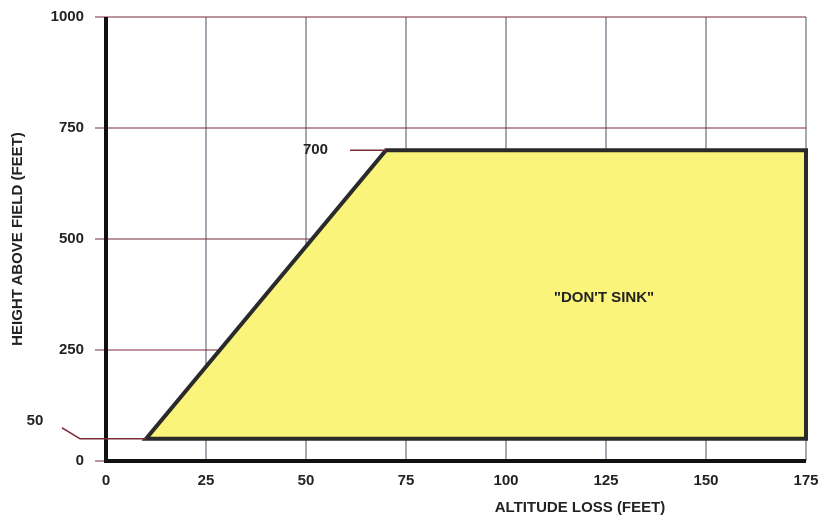 The image size is (840, 521). Describe the element at coordinates (71, 127) in the screenshot. I see `y-tick-label: 750` at that location.